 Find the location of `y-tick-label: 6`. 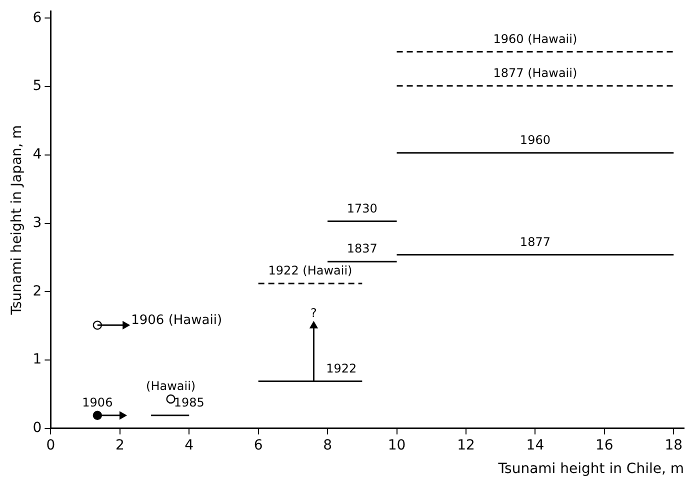

y-tick-label: 6 is located at coordinates (37, 18).